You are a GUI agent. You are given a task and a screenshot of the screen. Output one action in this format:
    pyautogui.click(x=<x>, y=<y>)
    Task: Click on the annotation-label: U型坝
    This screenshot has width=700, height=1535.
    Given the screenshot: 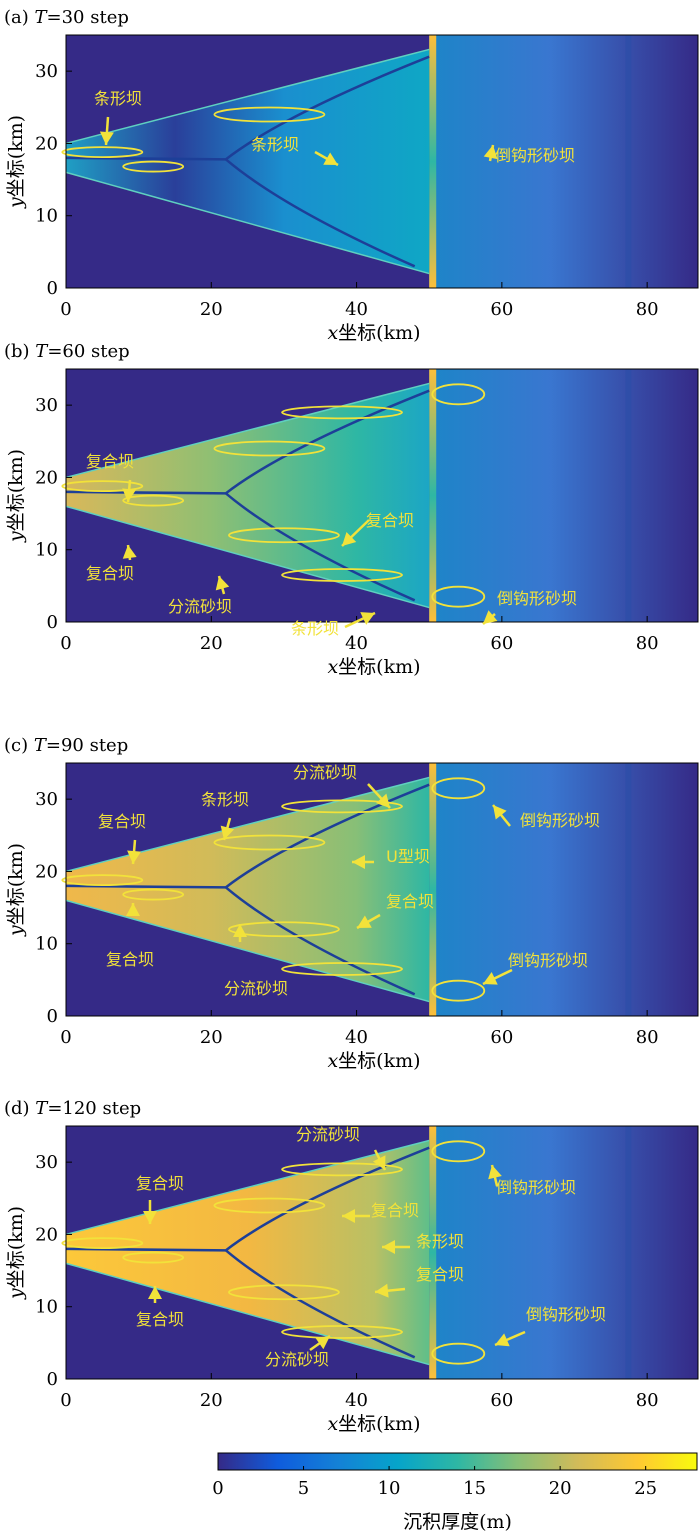 What is the action you would take?
    pyautogui.click(x=408, y=856)
    